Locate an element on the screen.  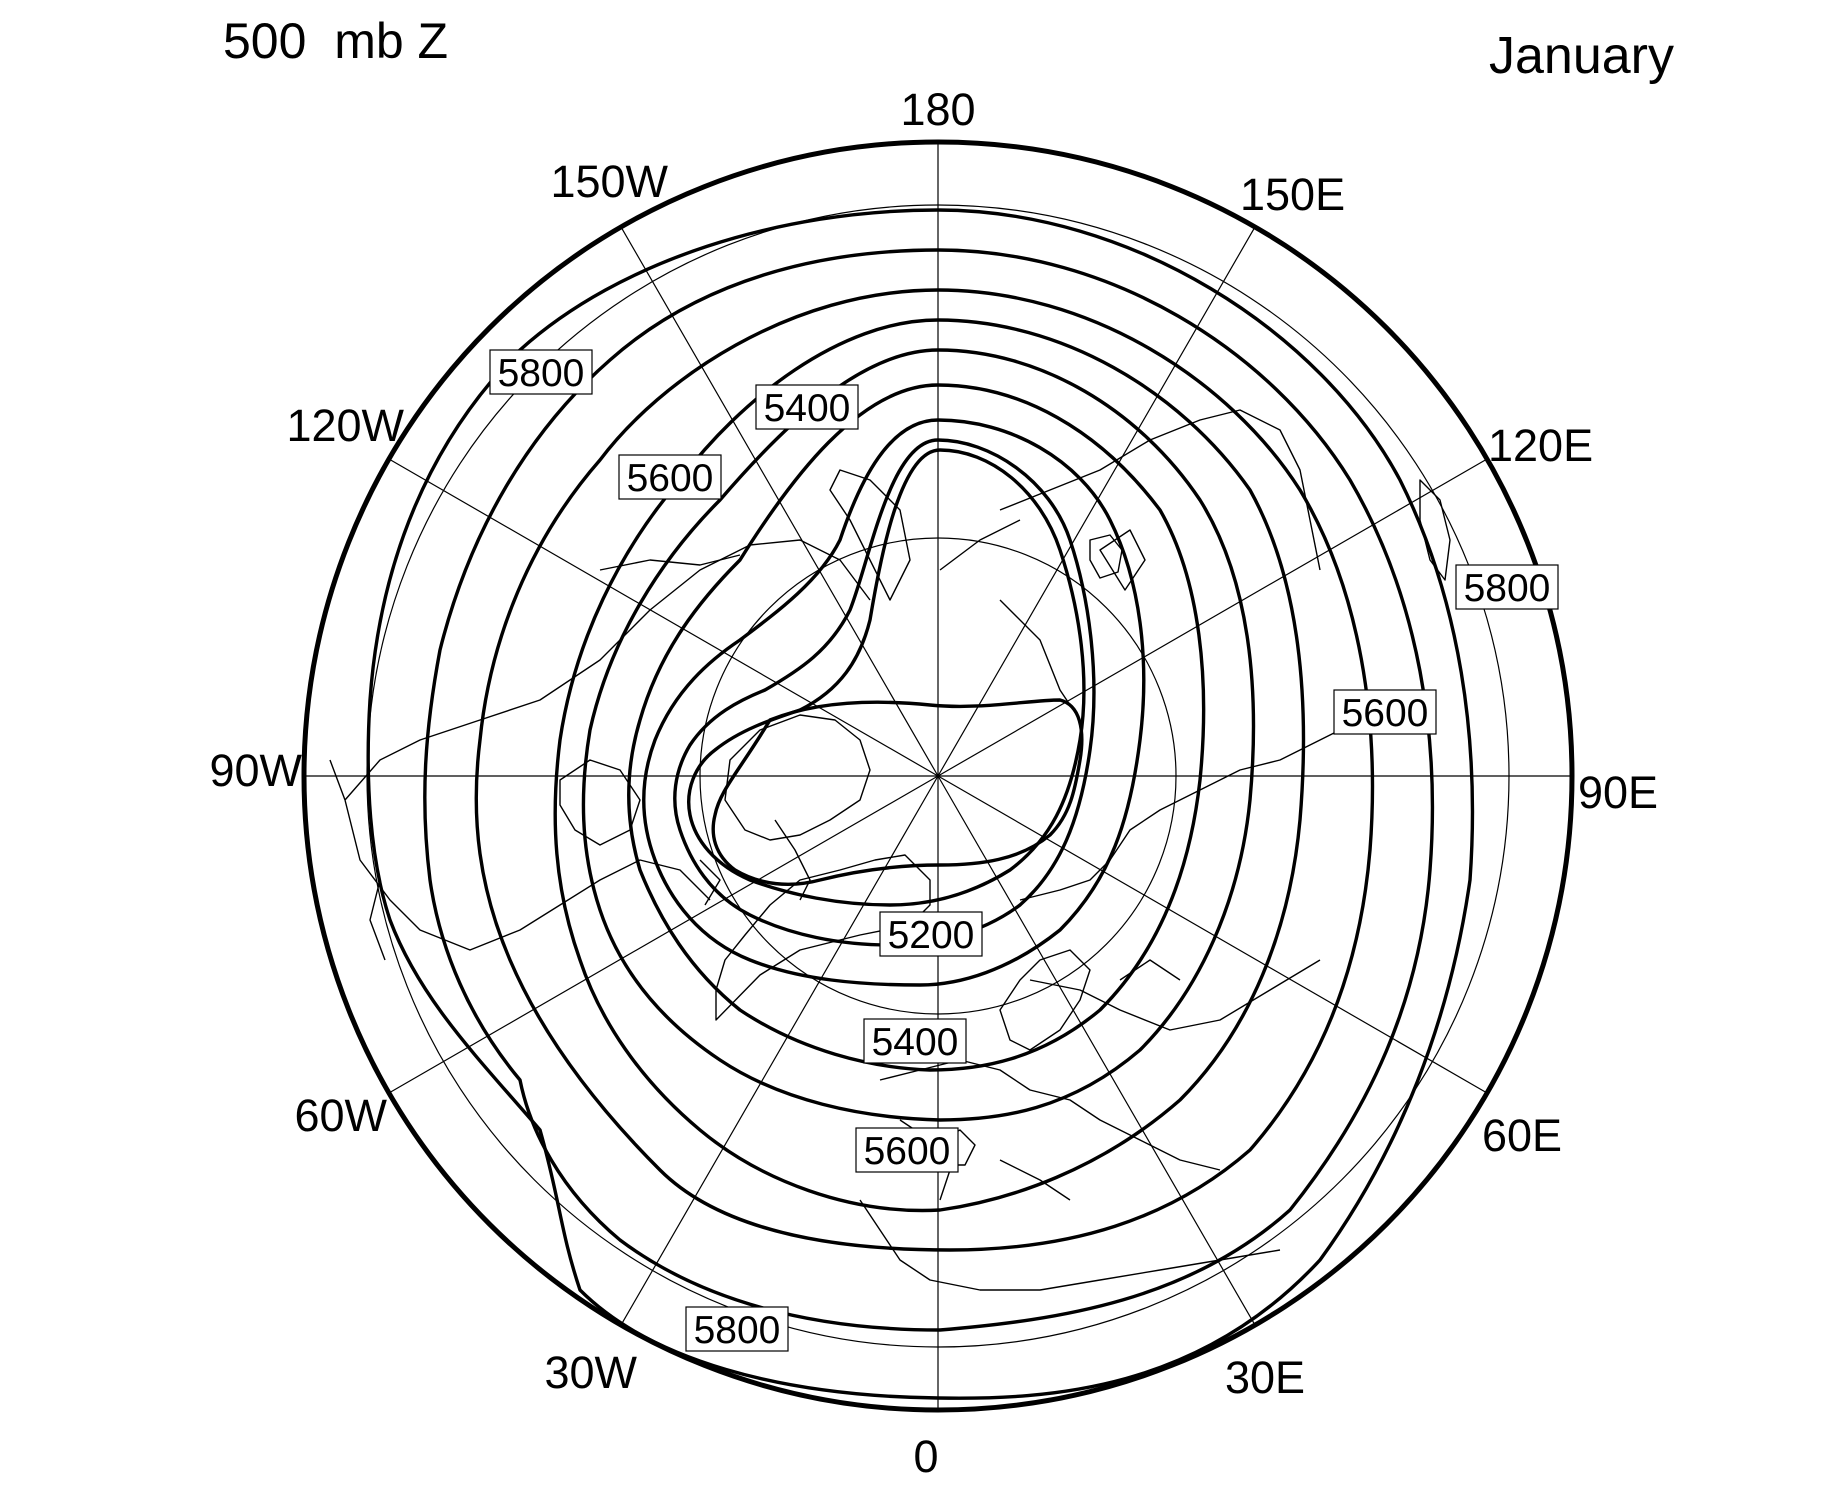
coastline-alaska is located at coordinates (755, 535).